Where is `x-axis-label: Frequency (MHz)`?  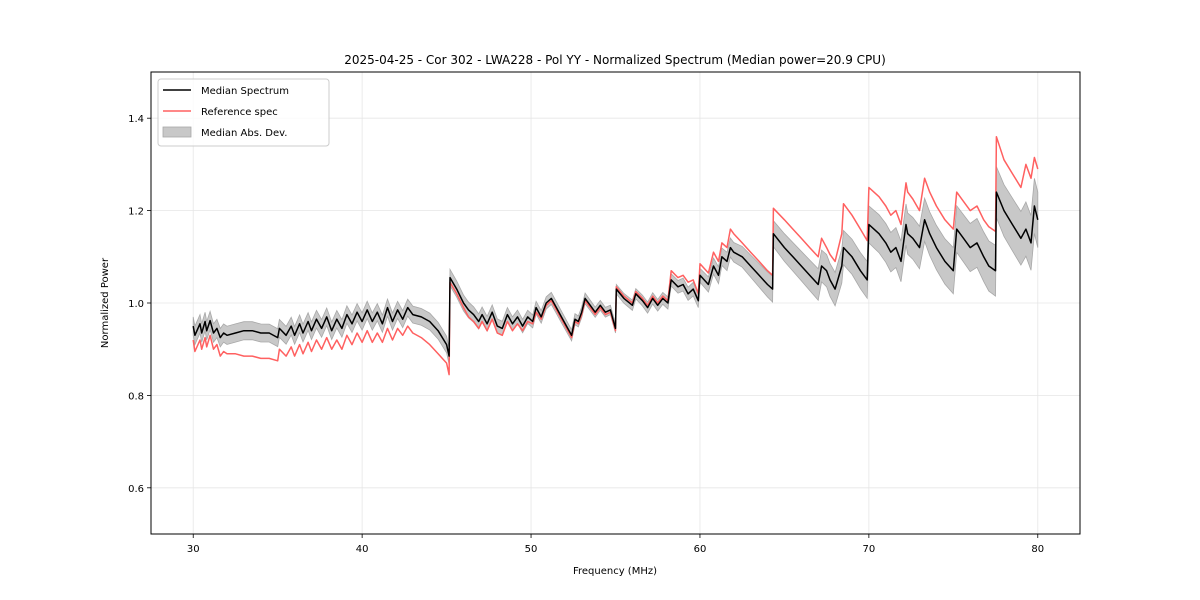 x-axis-label: Frequency (MHz) is located at coordinates (615, 571).